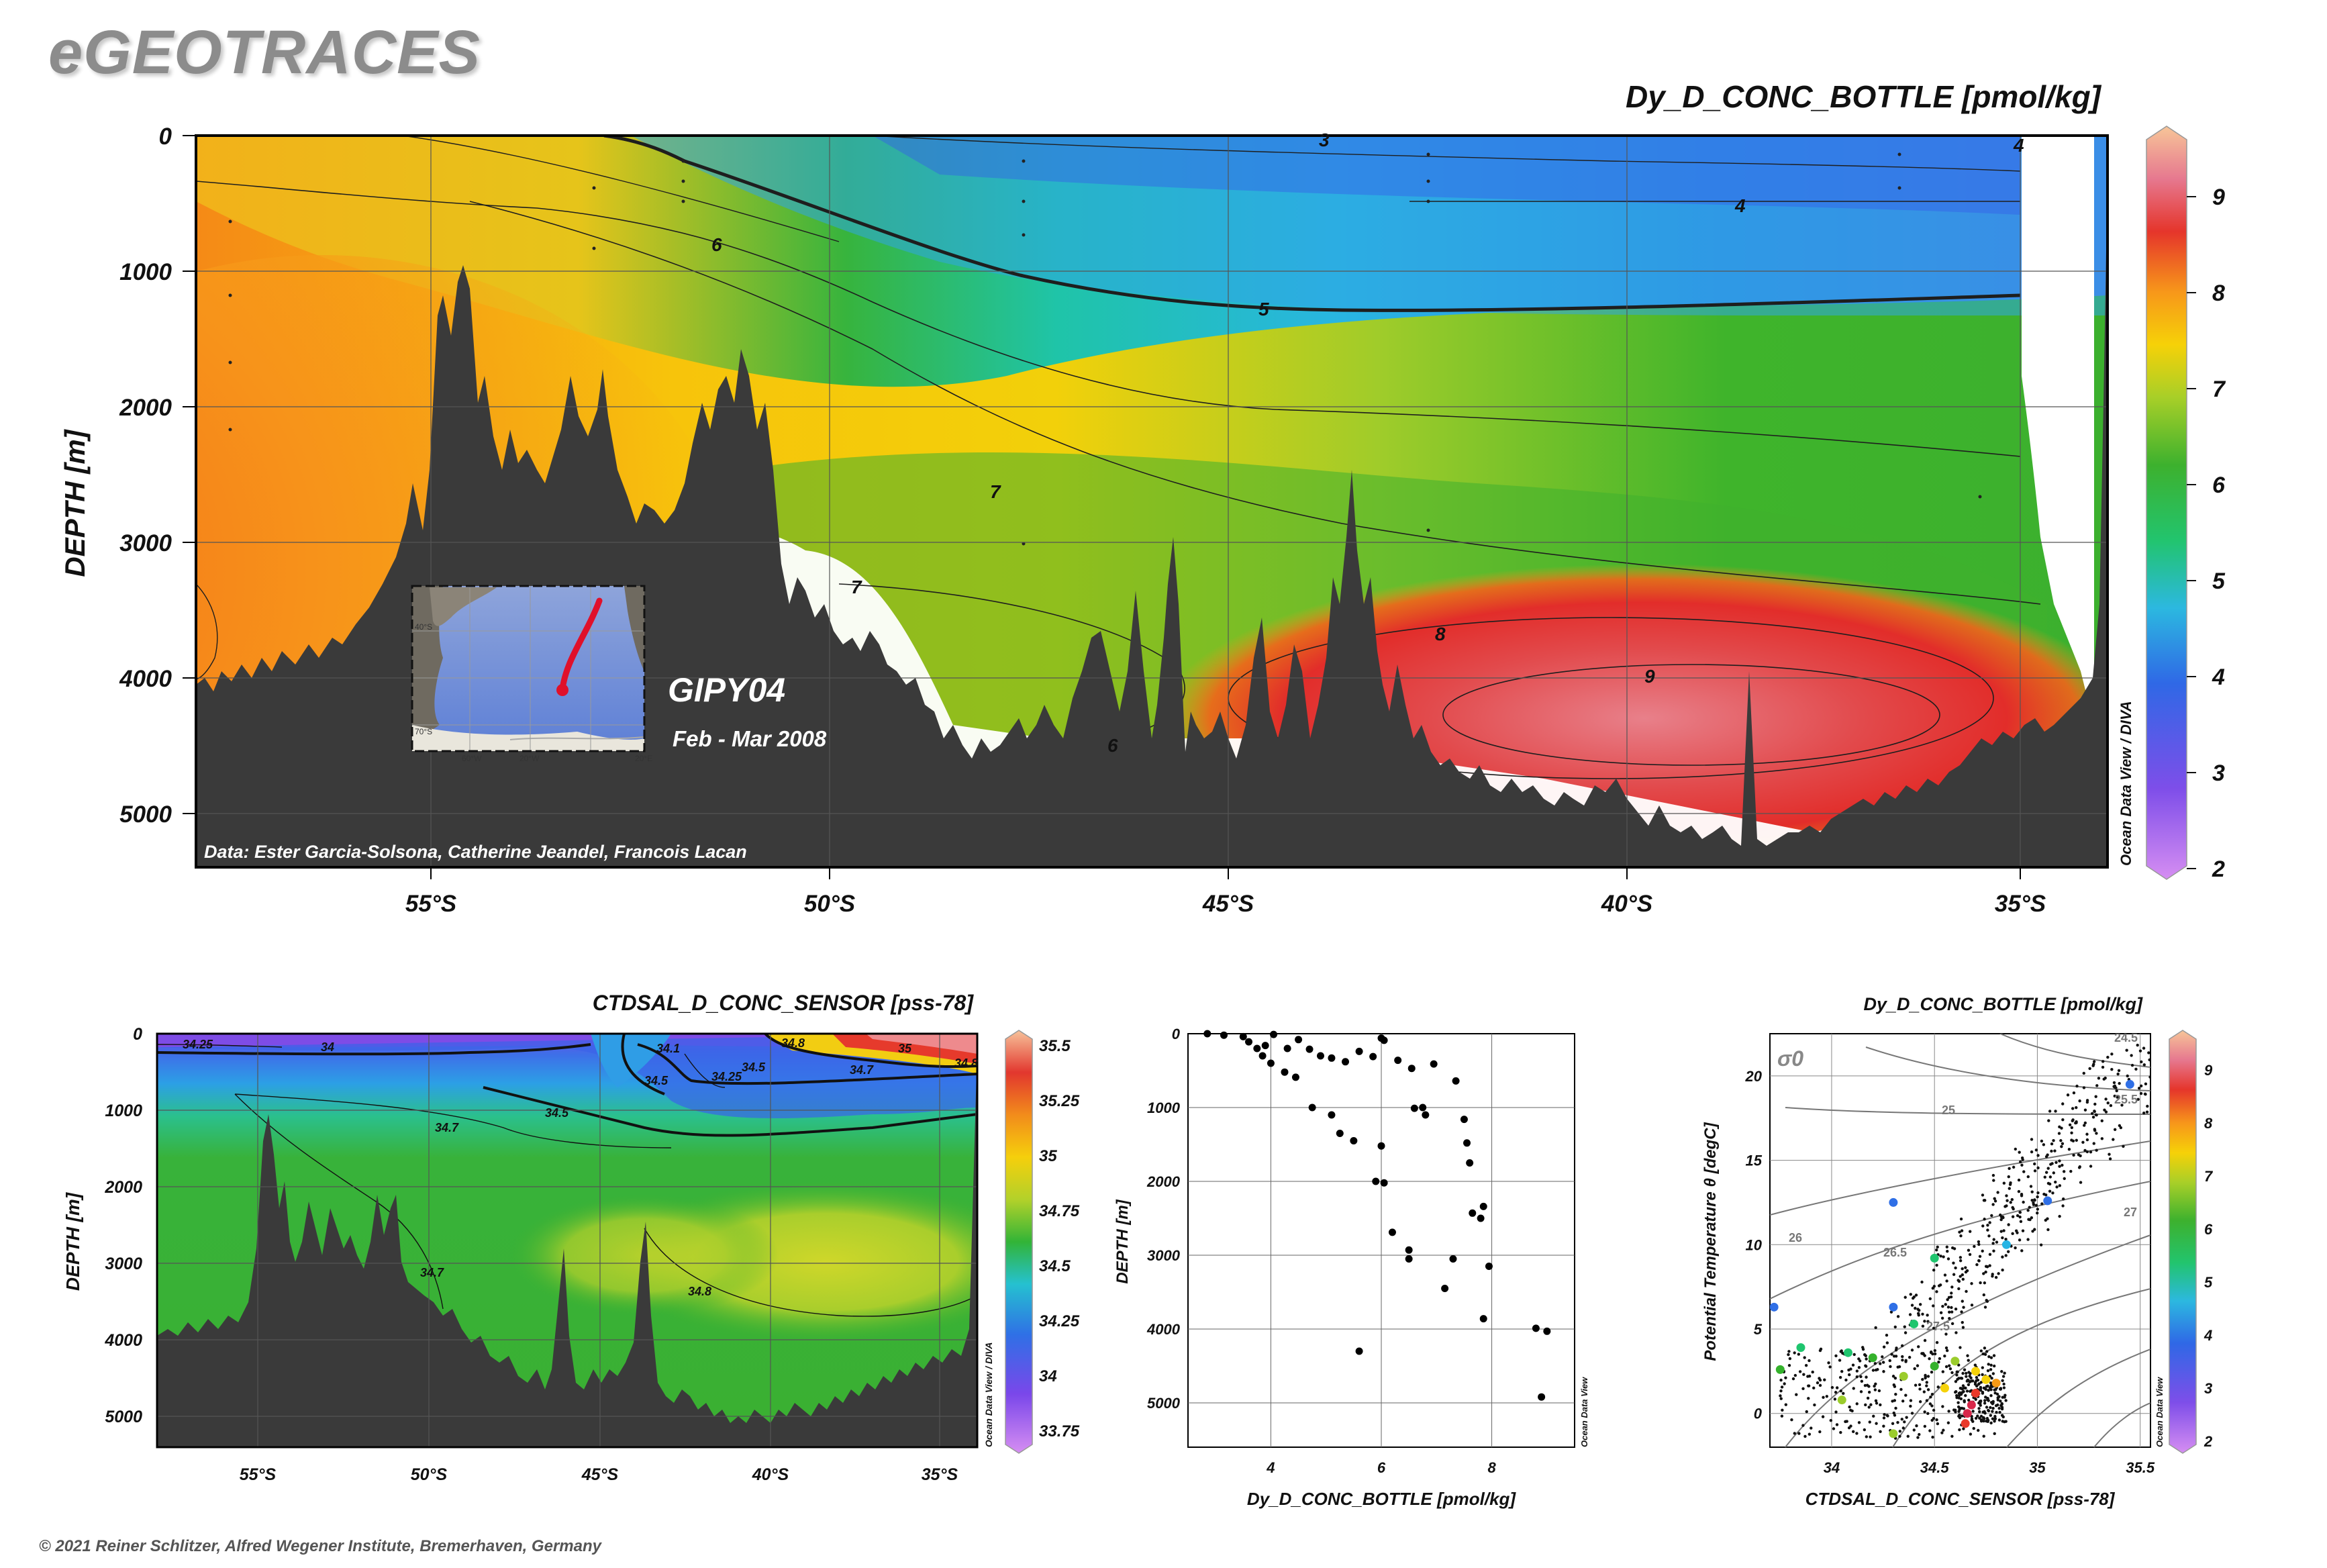 The height and width of the screenshot is (1568, 2327). I want to click on ts-ytick: 5, so click(1758, 1330).